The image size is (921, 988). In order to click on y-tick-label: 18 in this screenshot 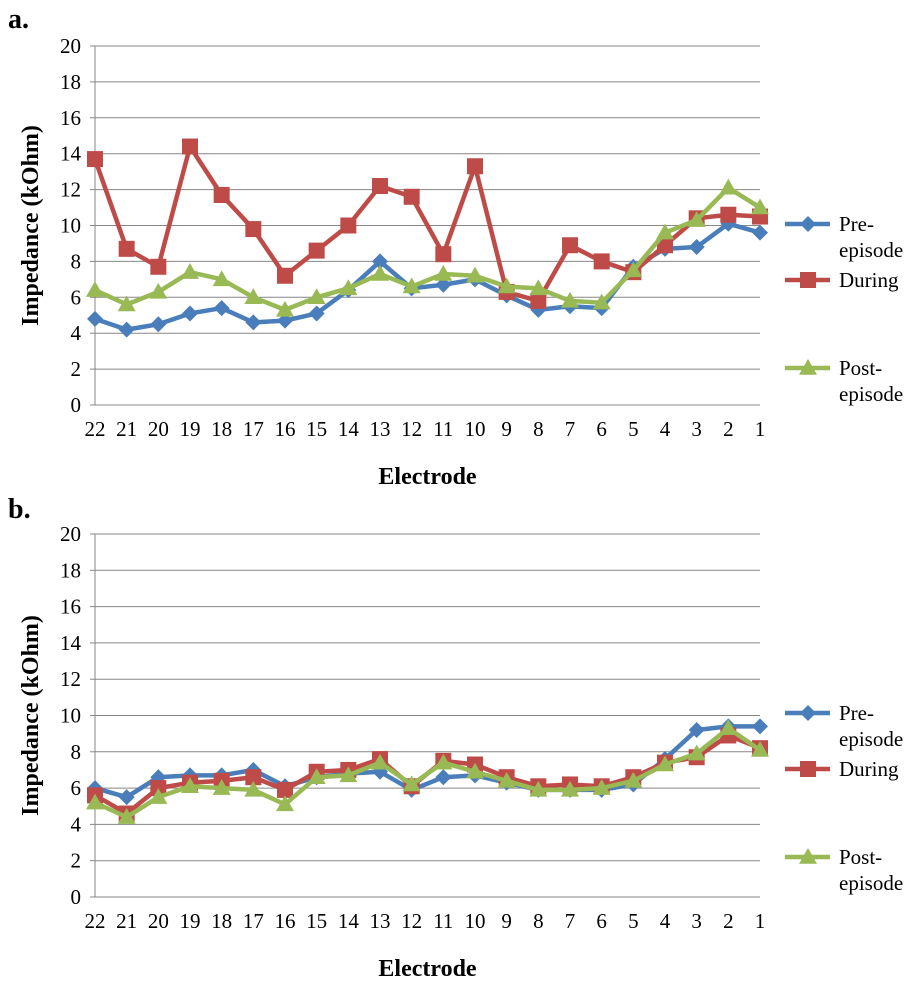, I will do `click(70, 82)`.